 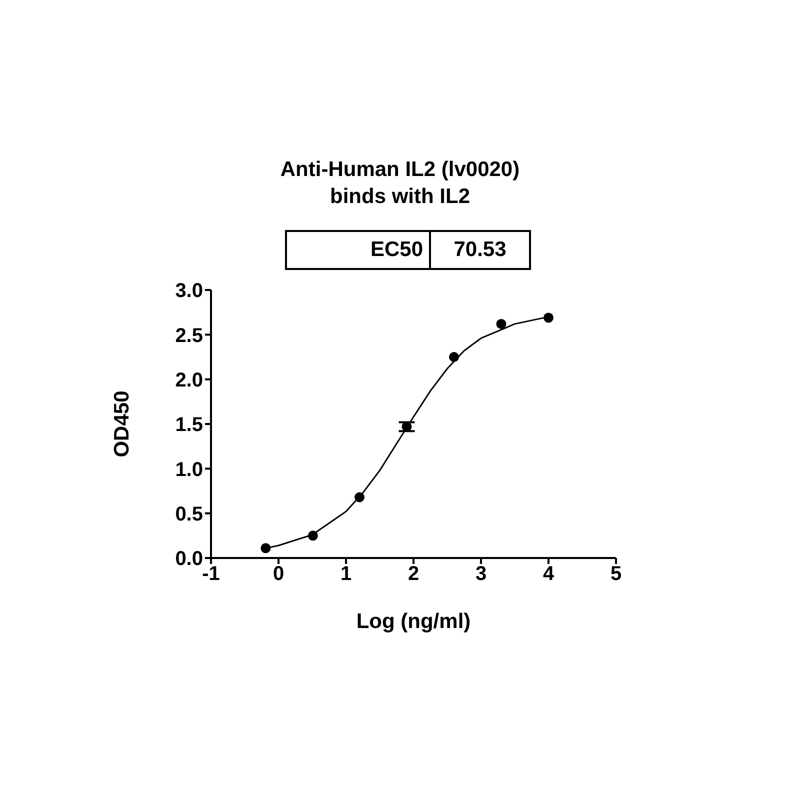 I want to click on y-tick-label: 0.5, so click(x=189, y=514).